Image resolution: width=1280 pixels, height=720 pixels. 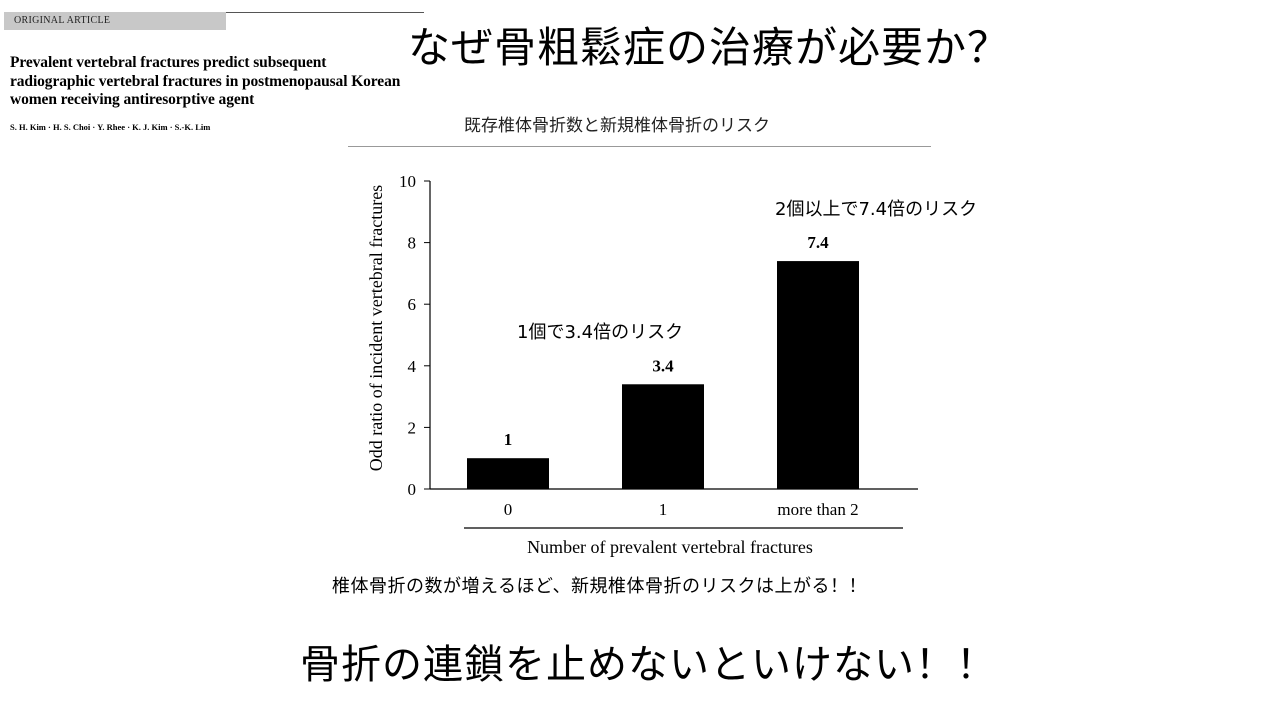 What do you see at coordinates (132, 99) in the screenshot?
I see `article-title-line: women receiving antiresorptive agent` at bounding box center [132, 99].